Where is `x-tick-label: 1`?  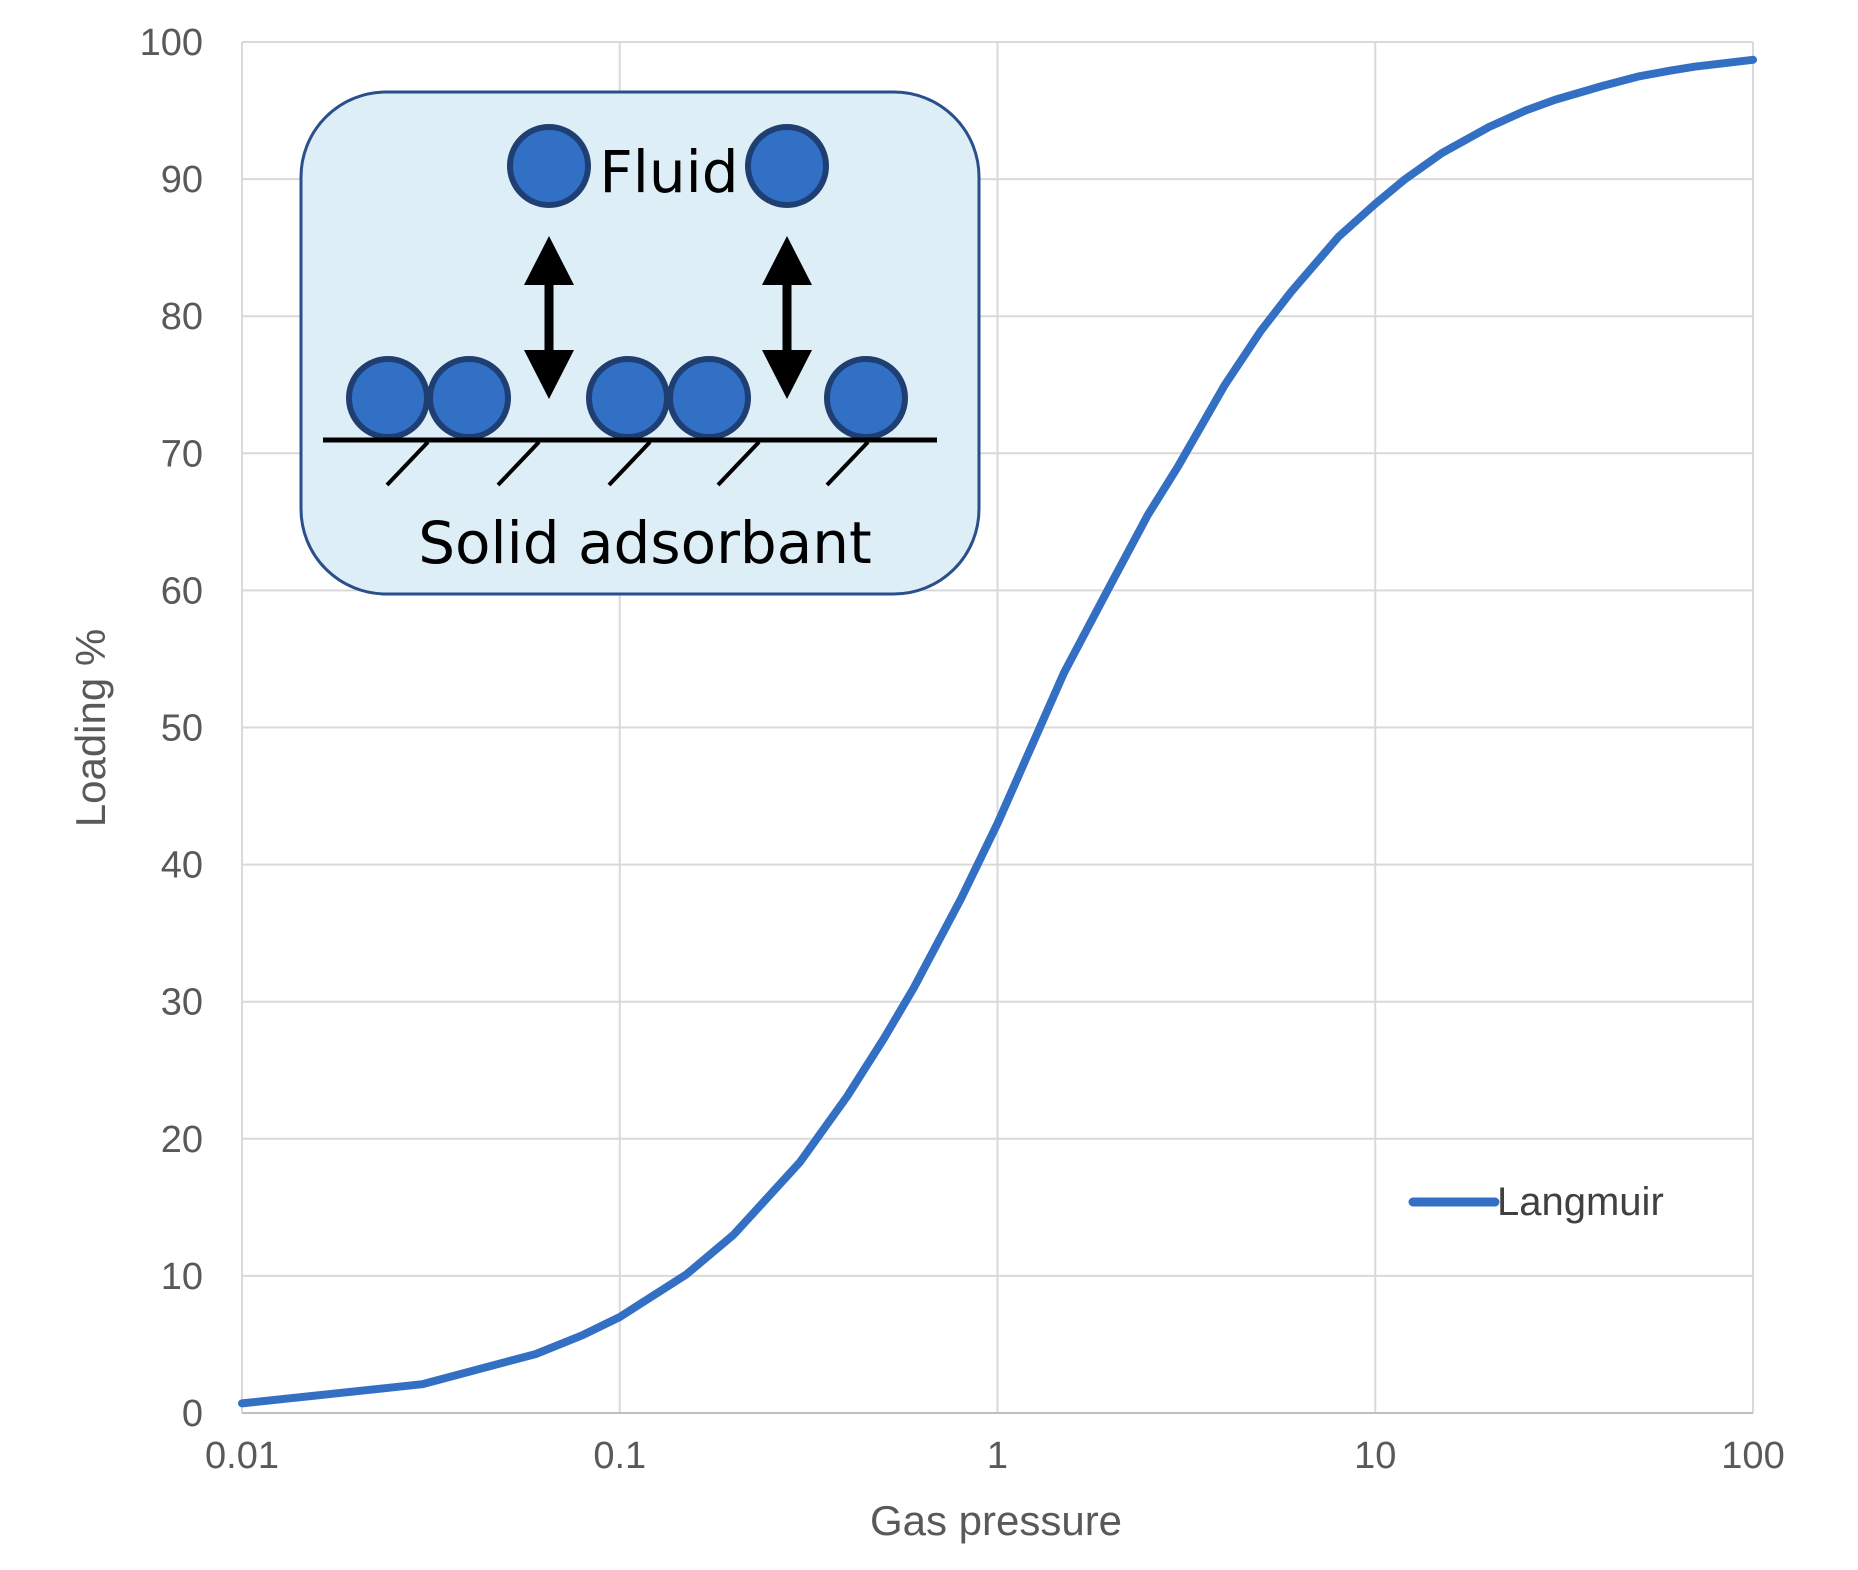 x-tick-label: 1 is located at coordinates (997, 1456).